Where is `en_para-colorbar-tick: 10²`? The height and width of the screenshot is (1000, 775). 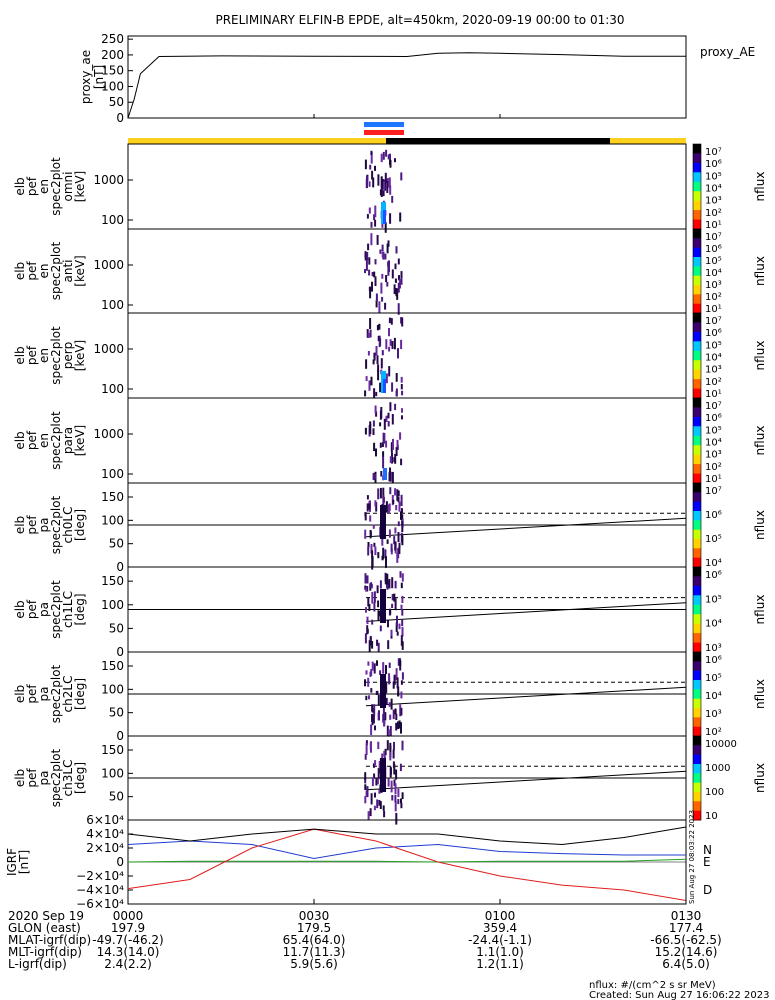
en_para-colorbar-tick: 10² is located at coordinates (713, 467).